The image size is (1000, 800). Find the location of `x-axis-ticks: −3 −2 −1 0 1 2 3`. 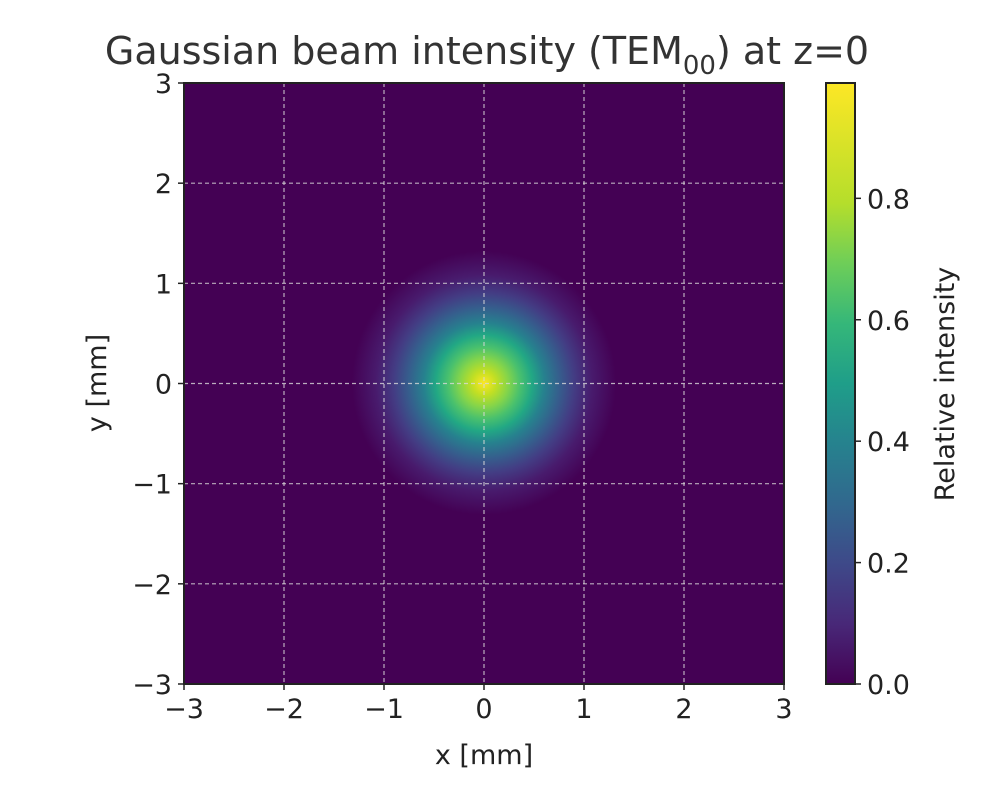

x-axis-ticks: −3 −2 −1 0 1 2 3 is located at coordinates (478, 704).